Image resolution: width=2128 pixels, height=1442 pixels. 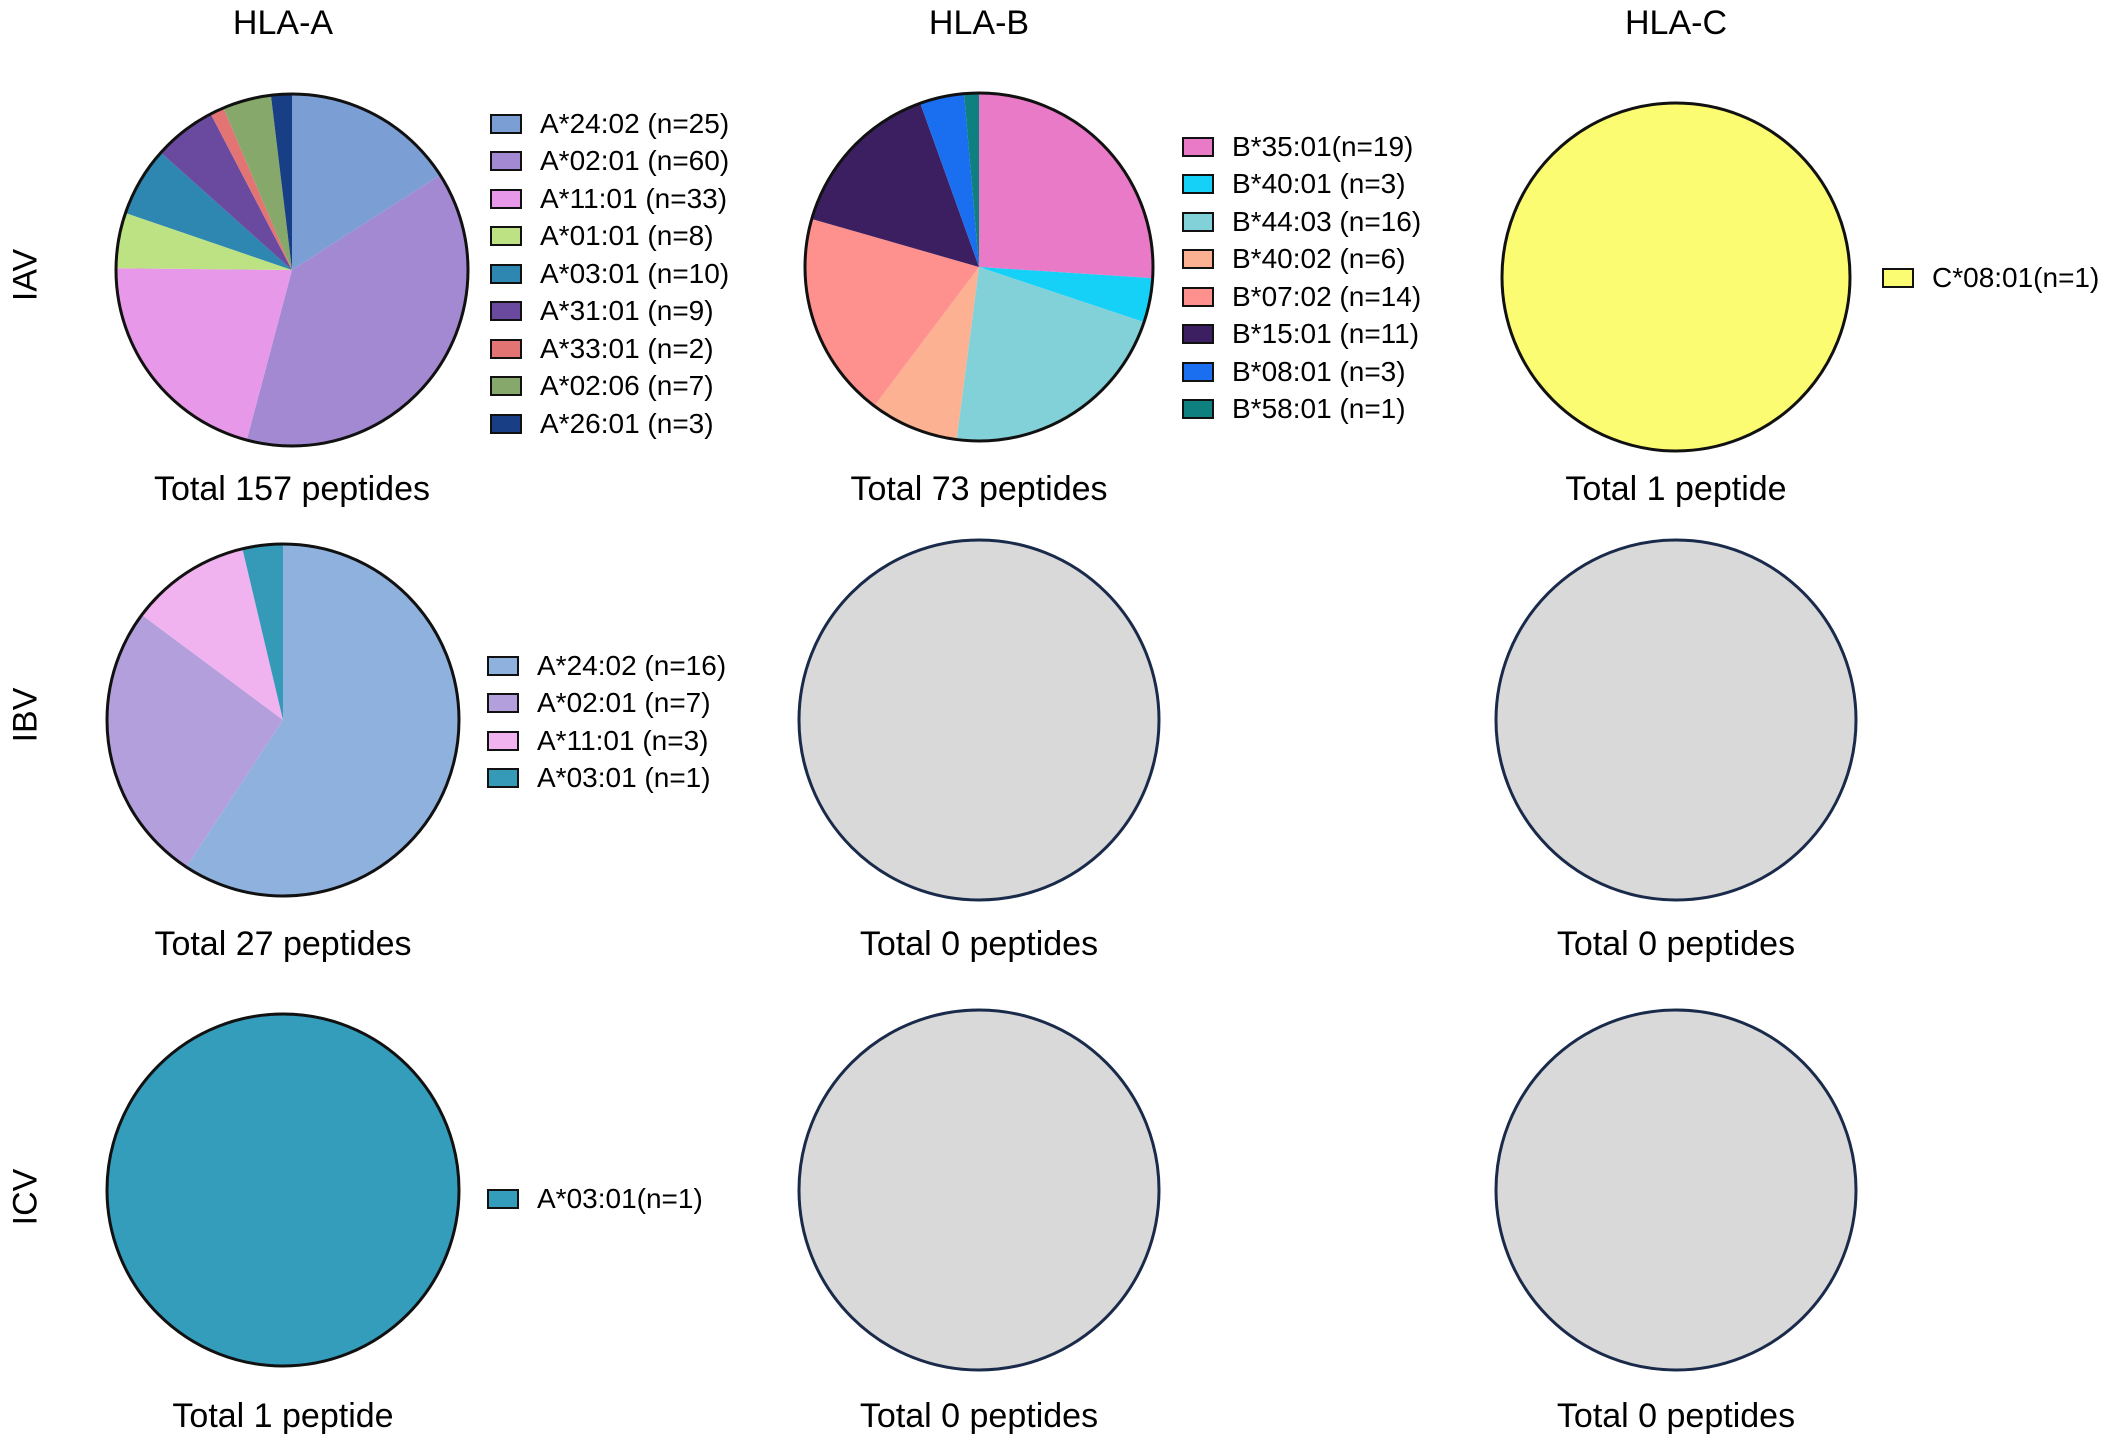 I want to click on empty-pie-icv-hla-c, so click(x=1676, y=1190).